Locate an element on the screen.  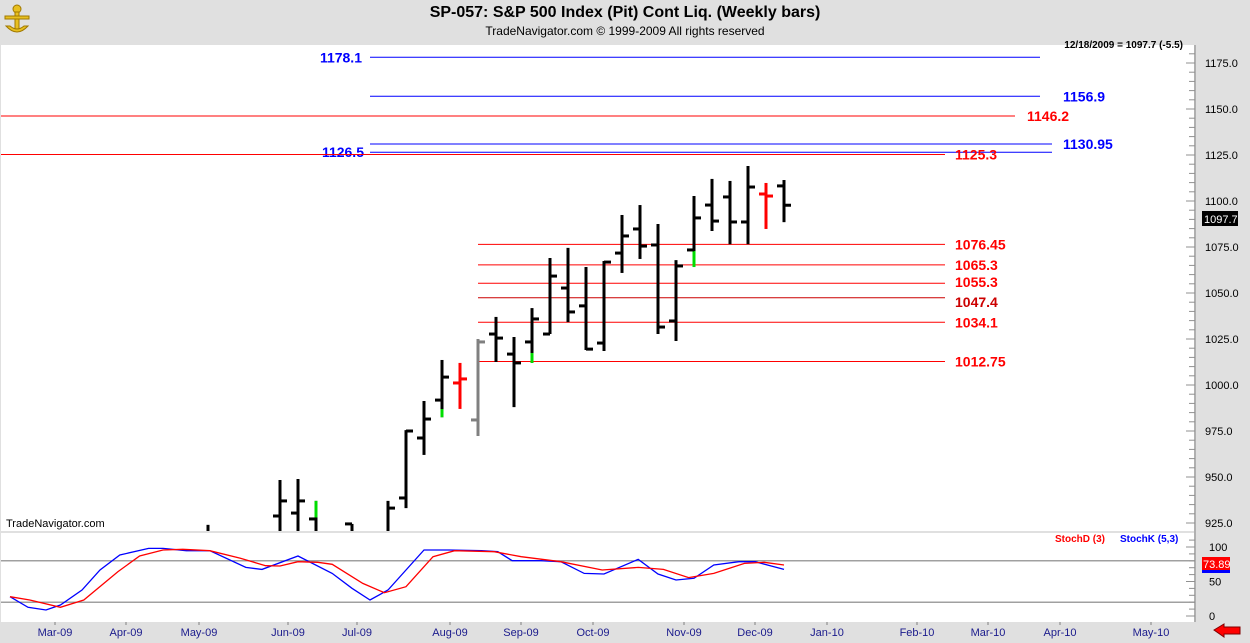
last-price-box is located at coordinates (1220, 218).